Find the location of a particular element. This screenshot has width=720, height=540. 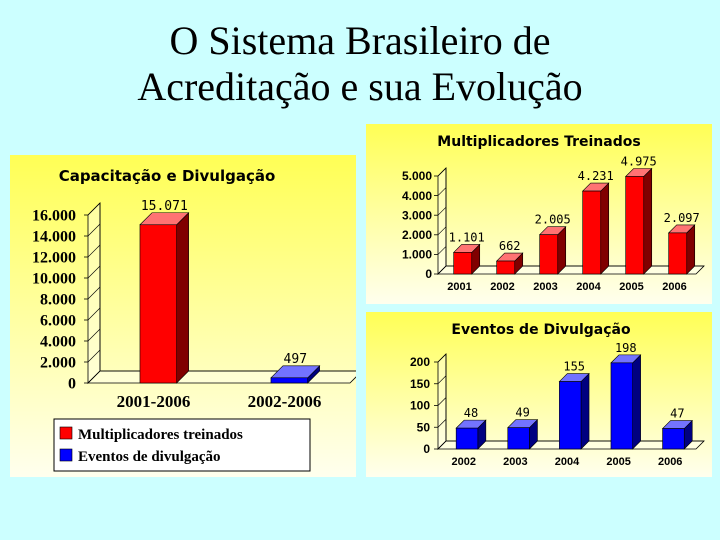

chart-title: Eventos de Divulgação is located at coordinates (541, 330).